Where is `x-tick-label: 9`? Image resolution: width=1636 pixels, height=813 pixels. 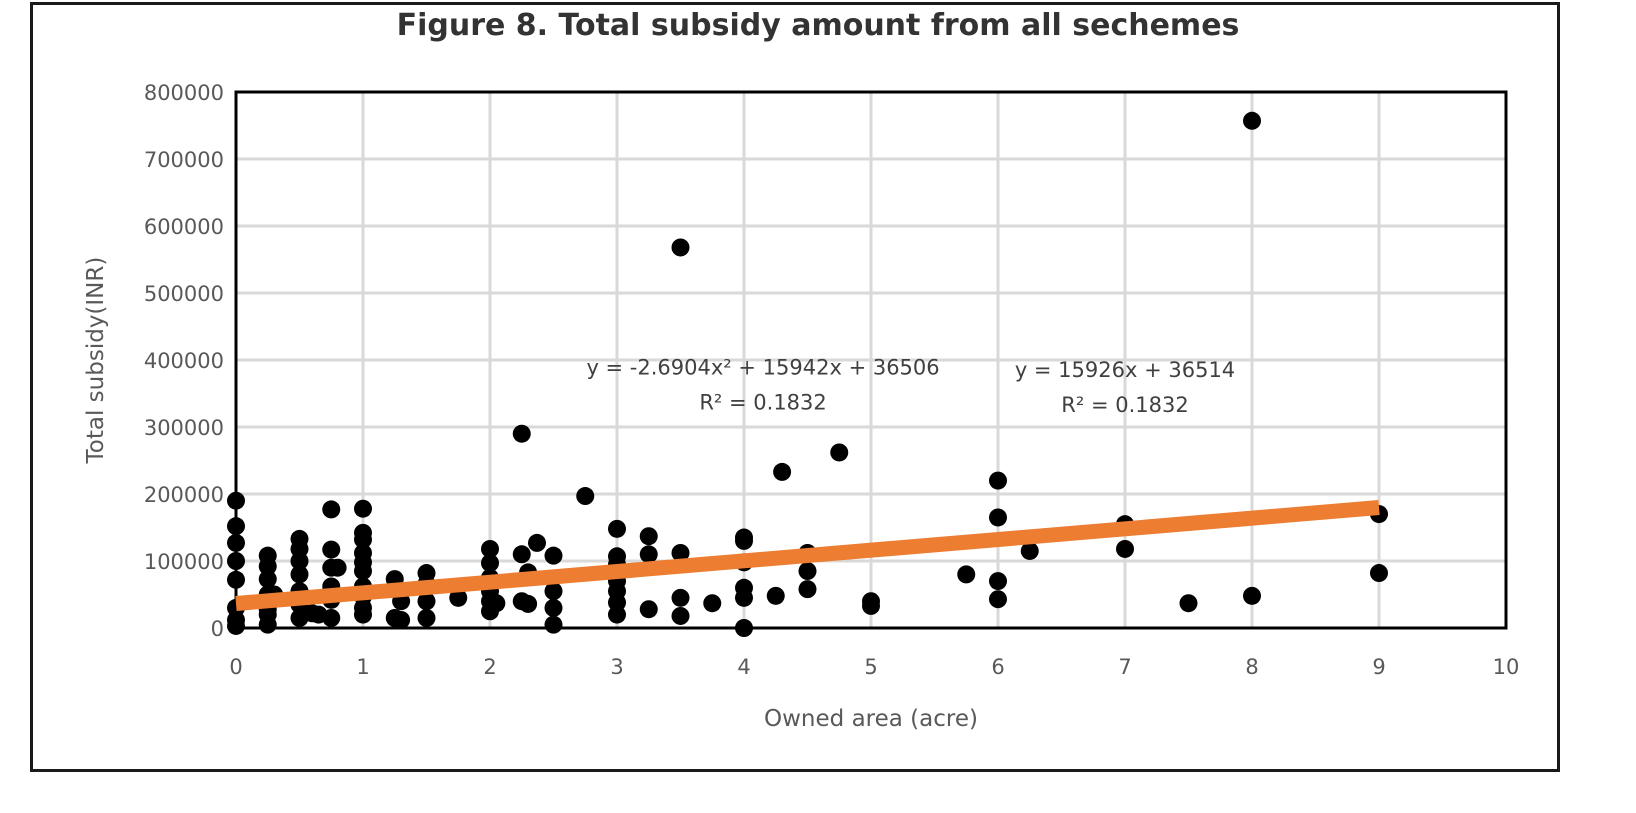 x-tick-label: 9 is located at coordinates (1378, 667).